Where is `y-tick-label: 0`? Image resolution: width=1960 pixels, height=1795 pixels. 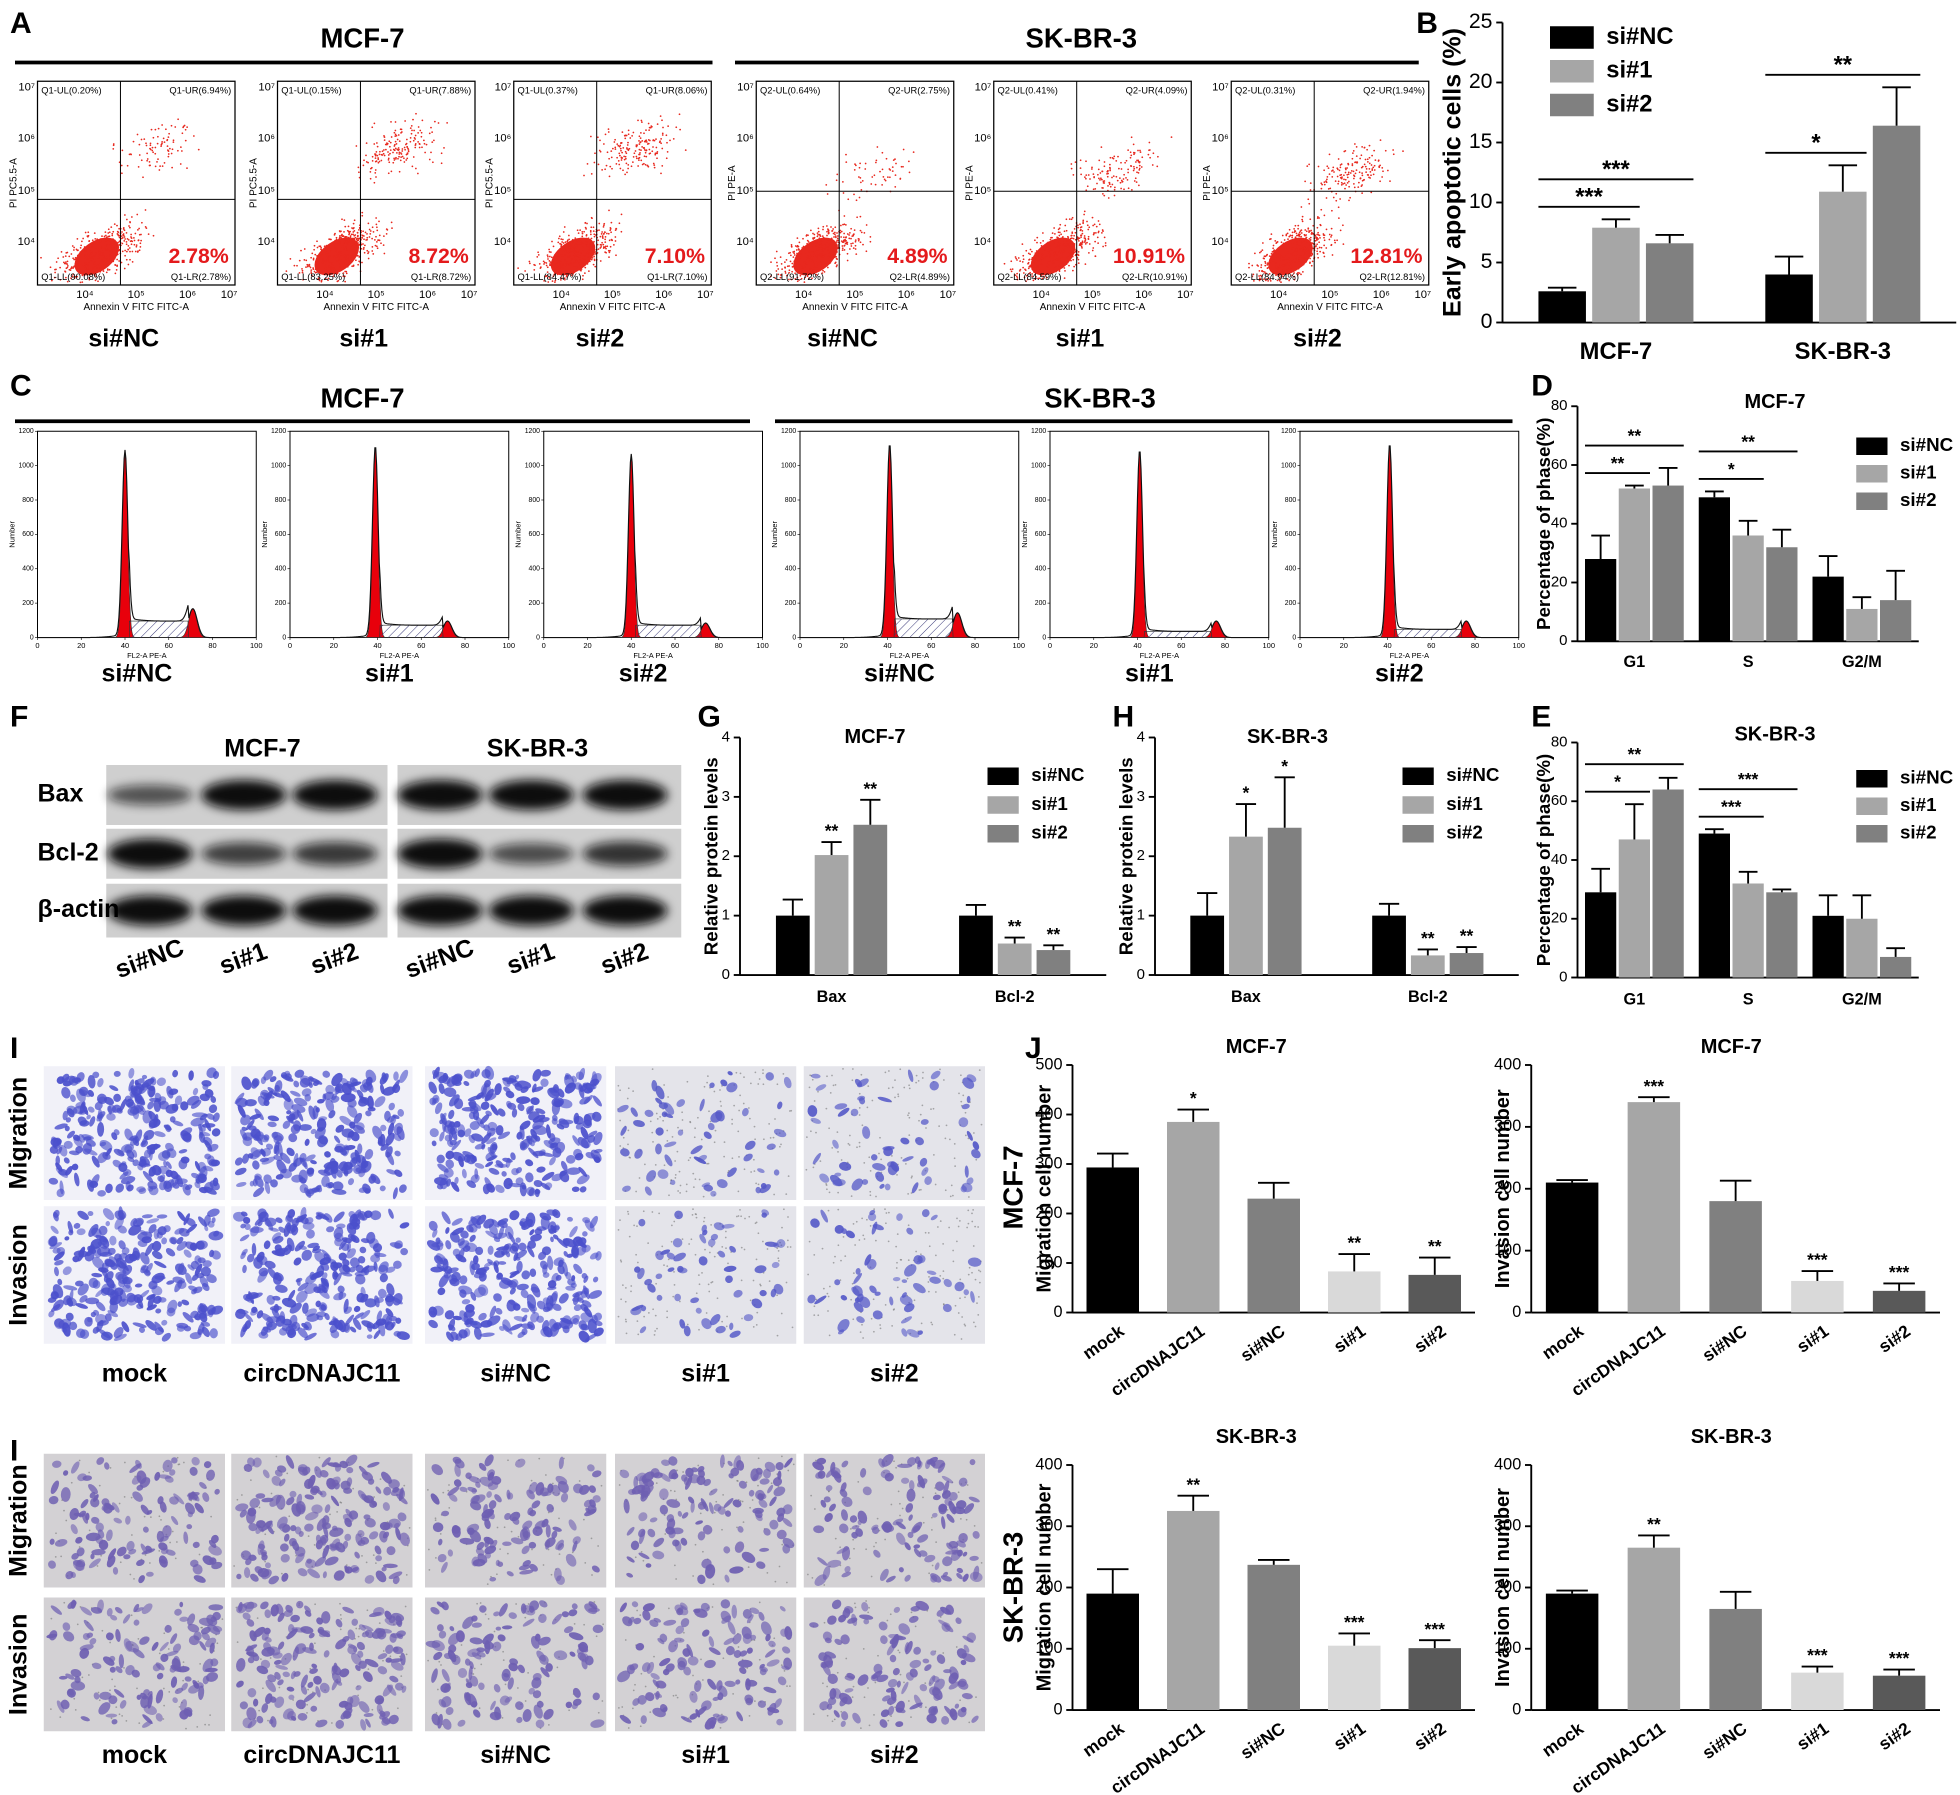
y-tick-label: 0 is located at coordinates (538, 637).